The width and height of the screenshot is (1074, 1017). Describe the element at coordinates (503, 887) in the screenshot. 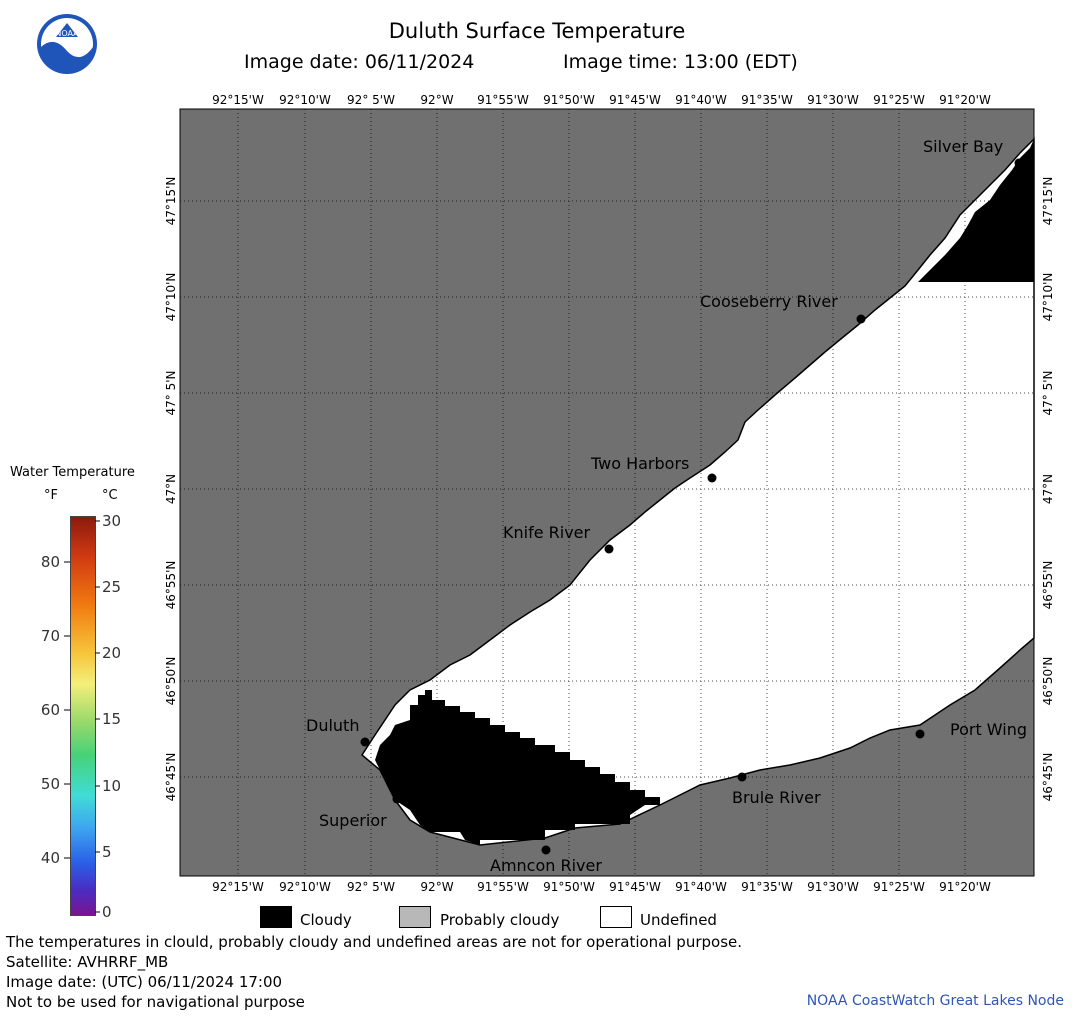

I see `lon-label-bottom: 91°55'W` at that location.